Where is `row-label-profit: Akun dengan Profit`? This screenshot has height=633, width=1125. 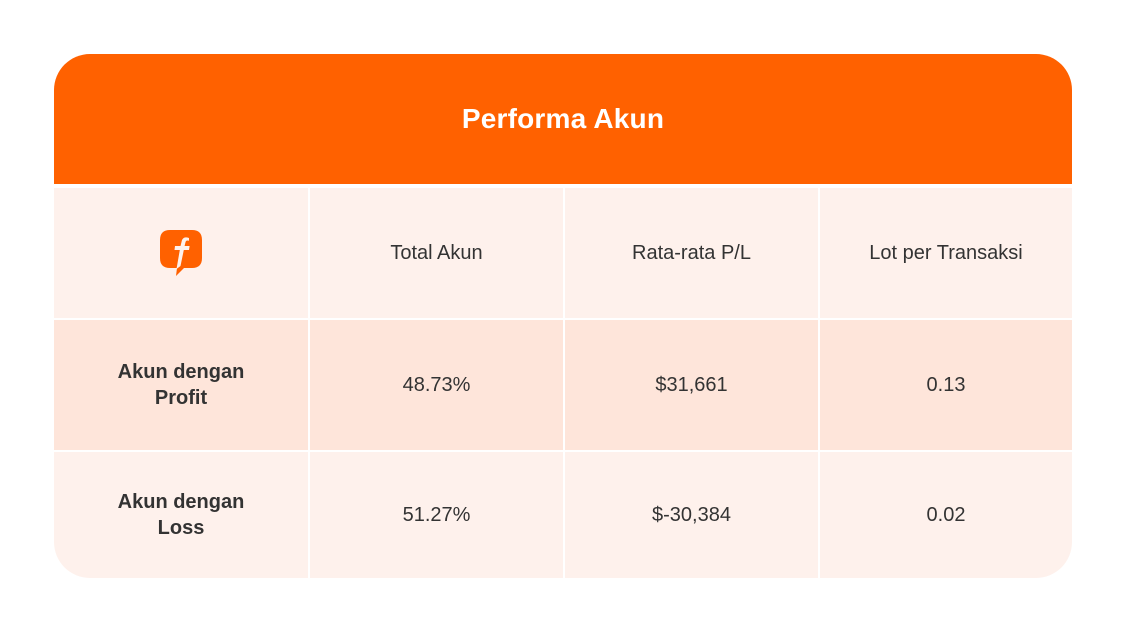 row-label-profit: Akun dengan Profit is located at coordinates (181, 385).